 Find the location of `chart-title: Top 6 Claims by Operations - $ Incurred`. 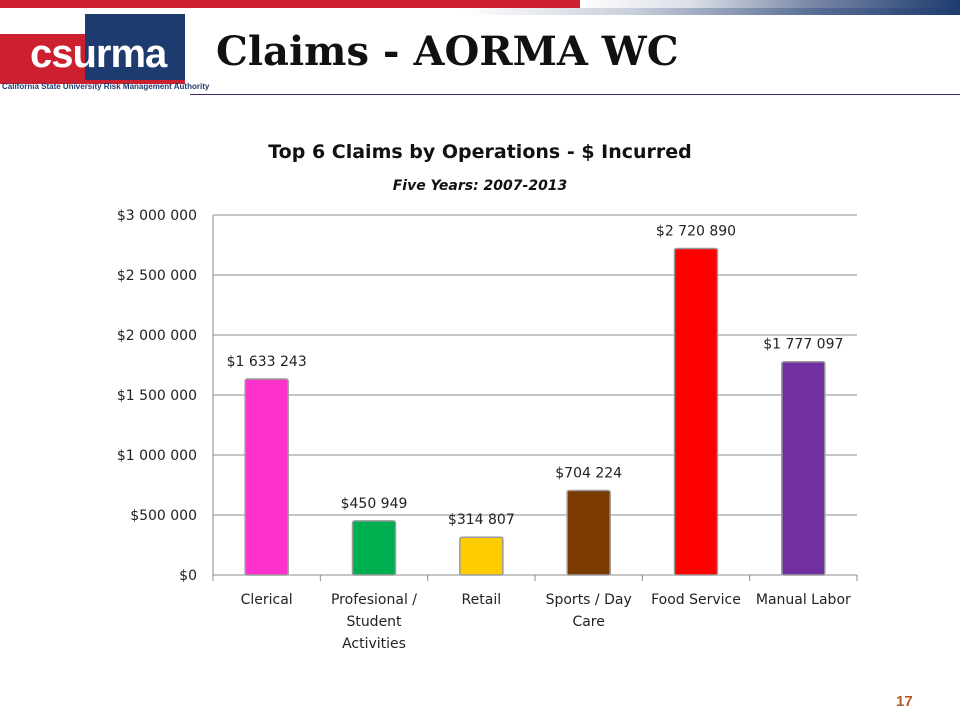

chart-title: Top 6 Claims by Operations - $ Incurred is located at coordinates (480, 152).